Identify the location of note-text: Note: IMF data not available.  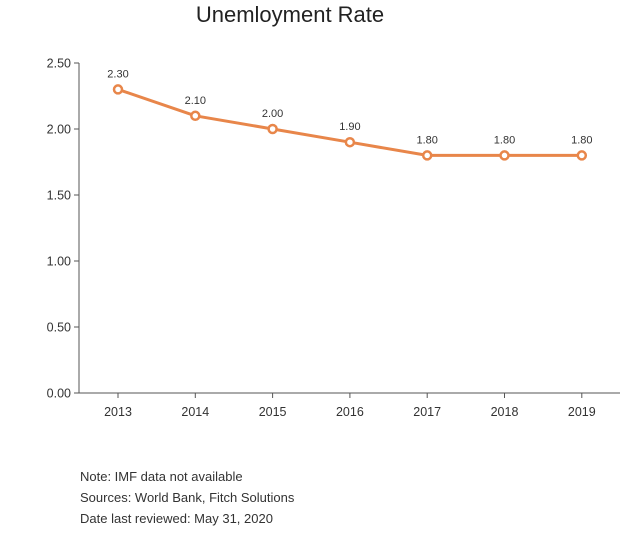
(161, 476).